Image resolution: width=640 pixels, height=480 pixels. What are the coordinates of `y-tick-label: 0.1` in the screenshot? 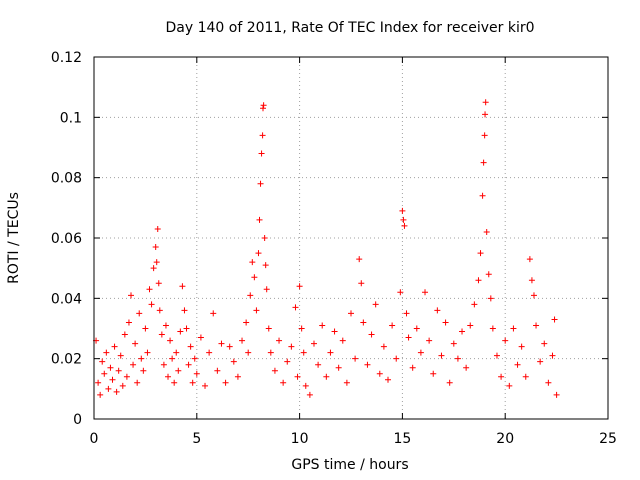 It's located at (71, 118).